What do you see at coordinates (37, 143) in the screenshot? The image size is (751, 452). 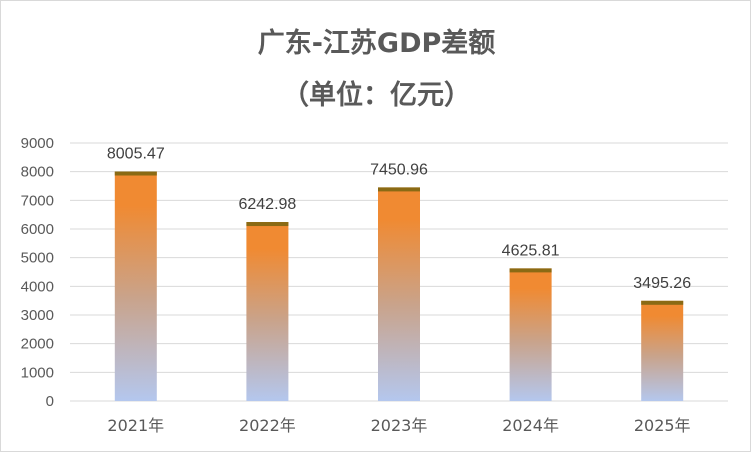 I see `y-tick-label: 9000` at bounding box center [37, 143].